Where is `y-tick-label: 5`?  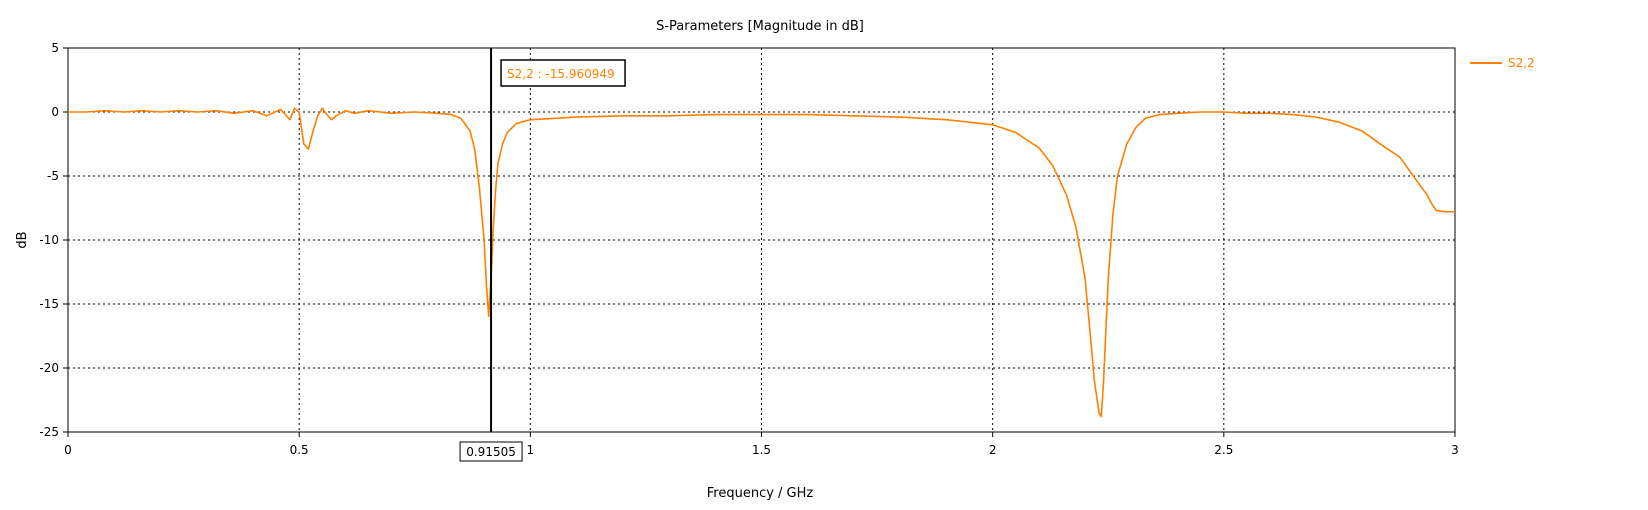
y-tick-label: 5 is located at coordinates (55, 48).